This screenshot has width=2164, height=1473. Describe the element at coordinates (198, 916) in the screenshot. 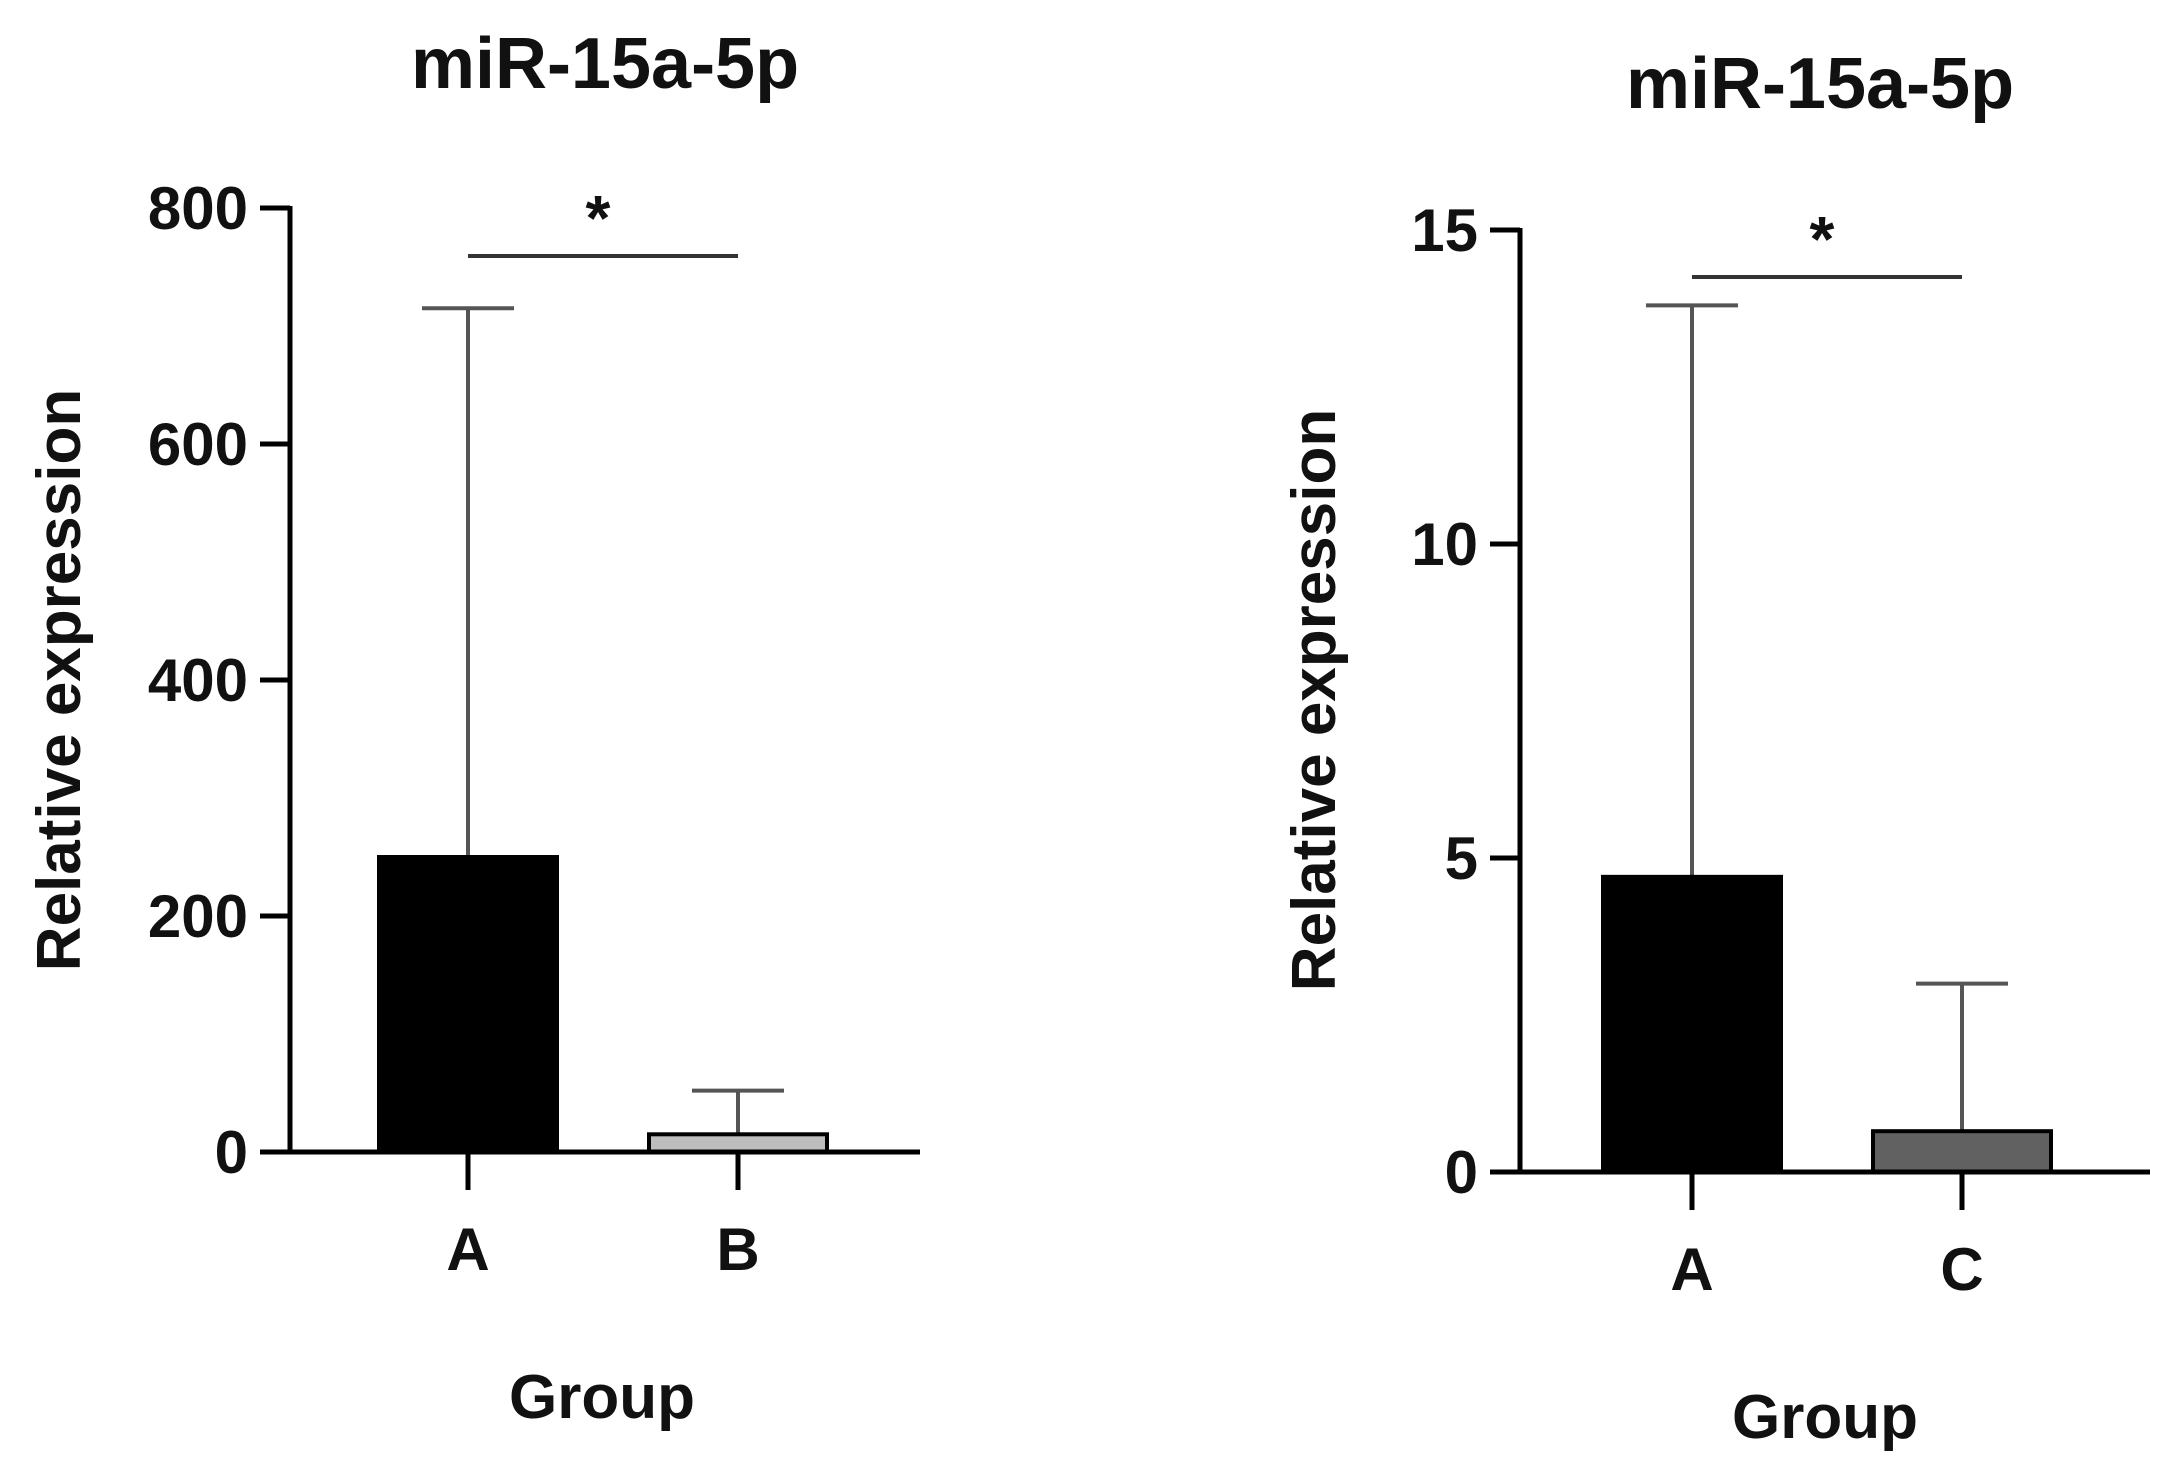

I see `y-tick-label: 200` at that location.